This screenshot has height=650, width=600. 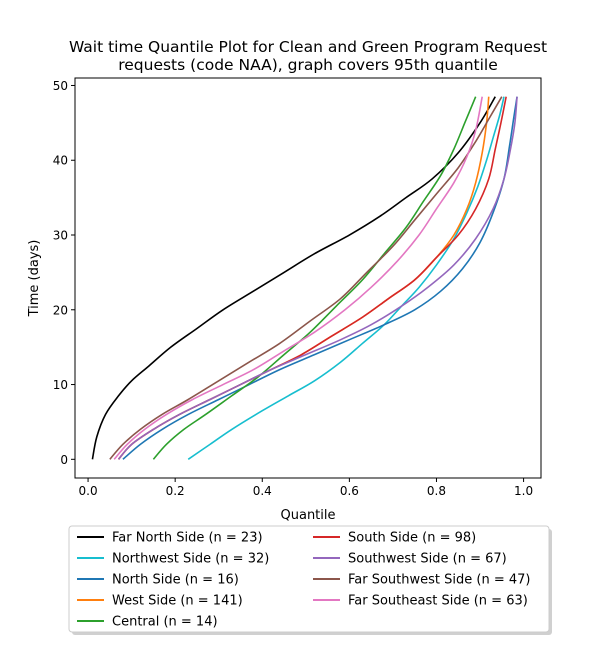 What do you see at coordinates (88, 491) in the screenshot?
I see `x-tick-label: 0.0` at bounding box center [88, 491].